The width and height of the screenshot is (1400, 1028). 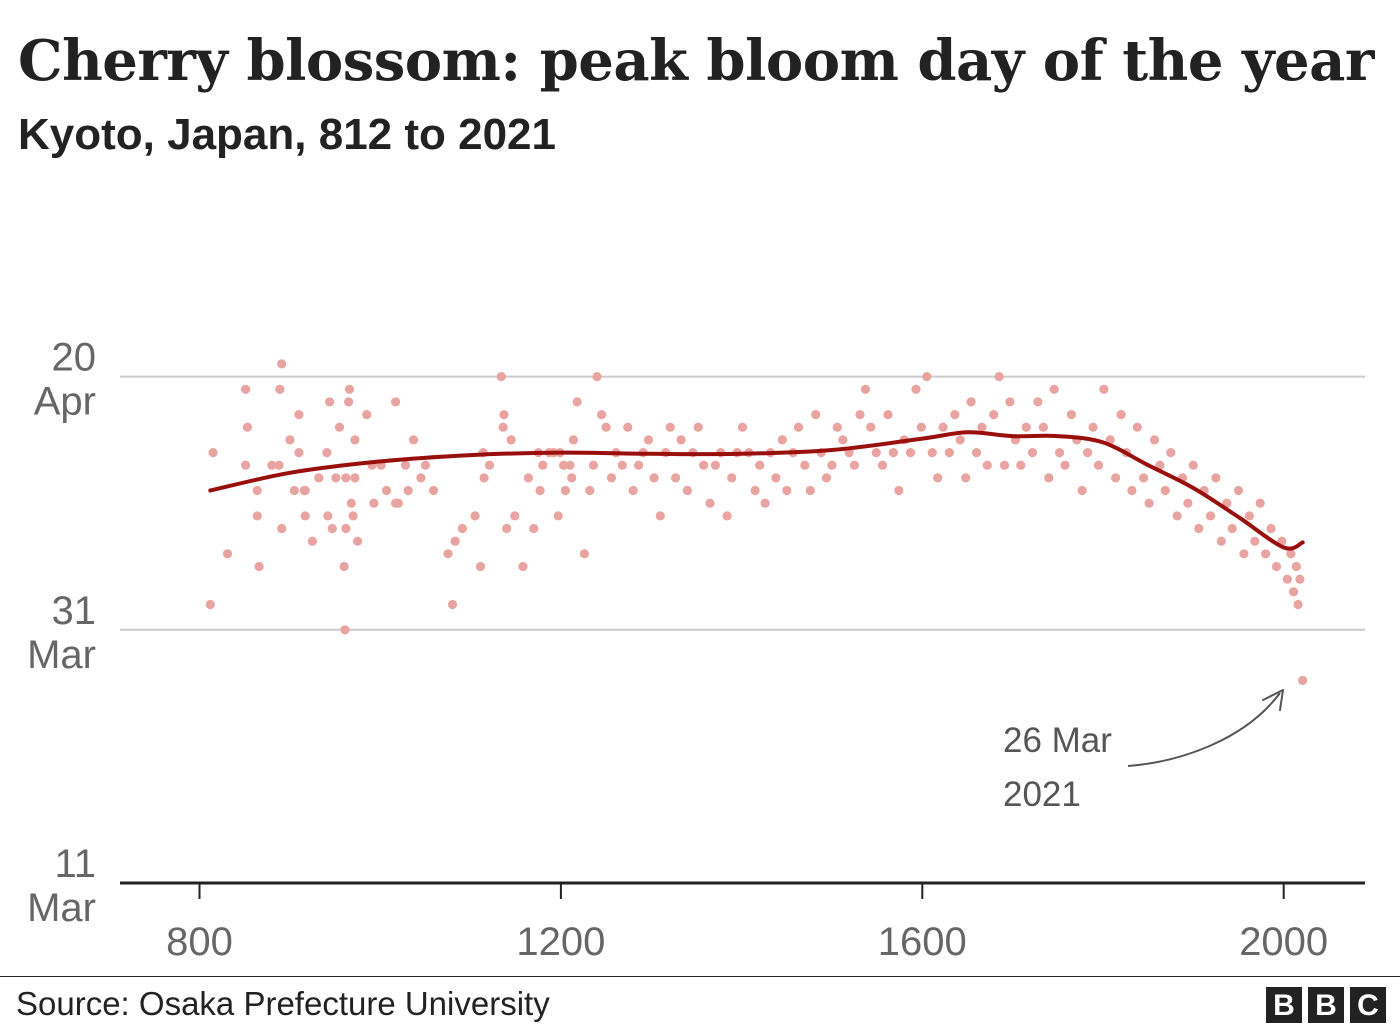 What do you see at coordinates (74, 358) in the screenshot?
I see `y-tick-label-day: 20` at bounding box center [74, 358].